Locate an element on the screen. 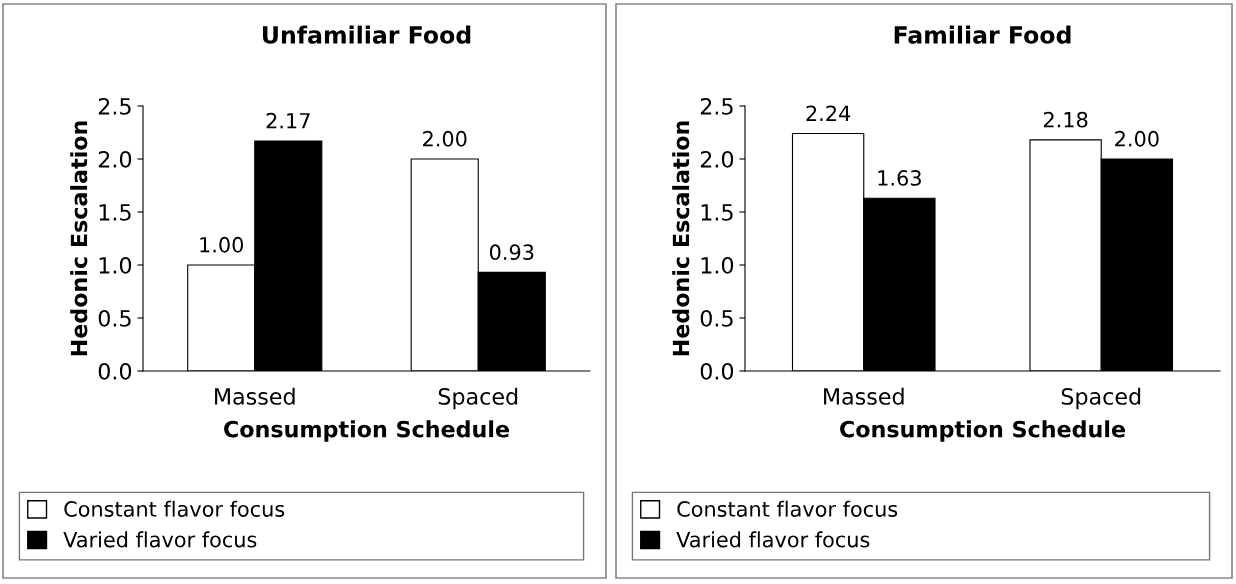  data-label: 2.24 is located at coordinates (828, 113).